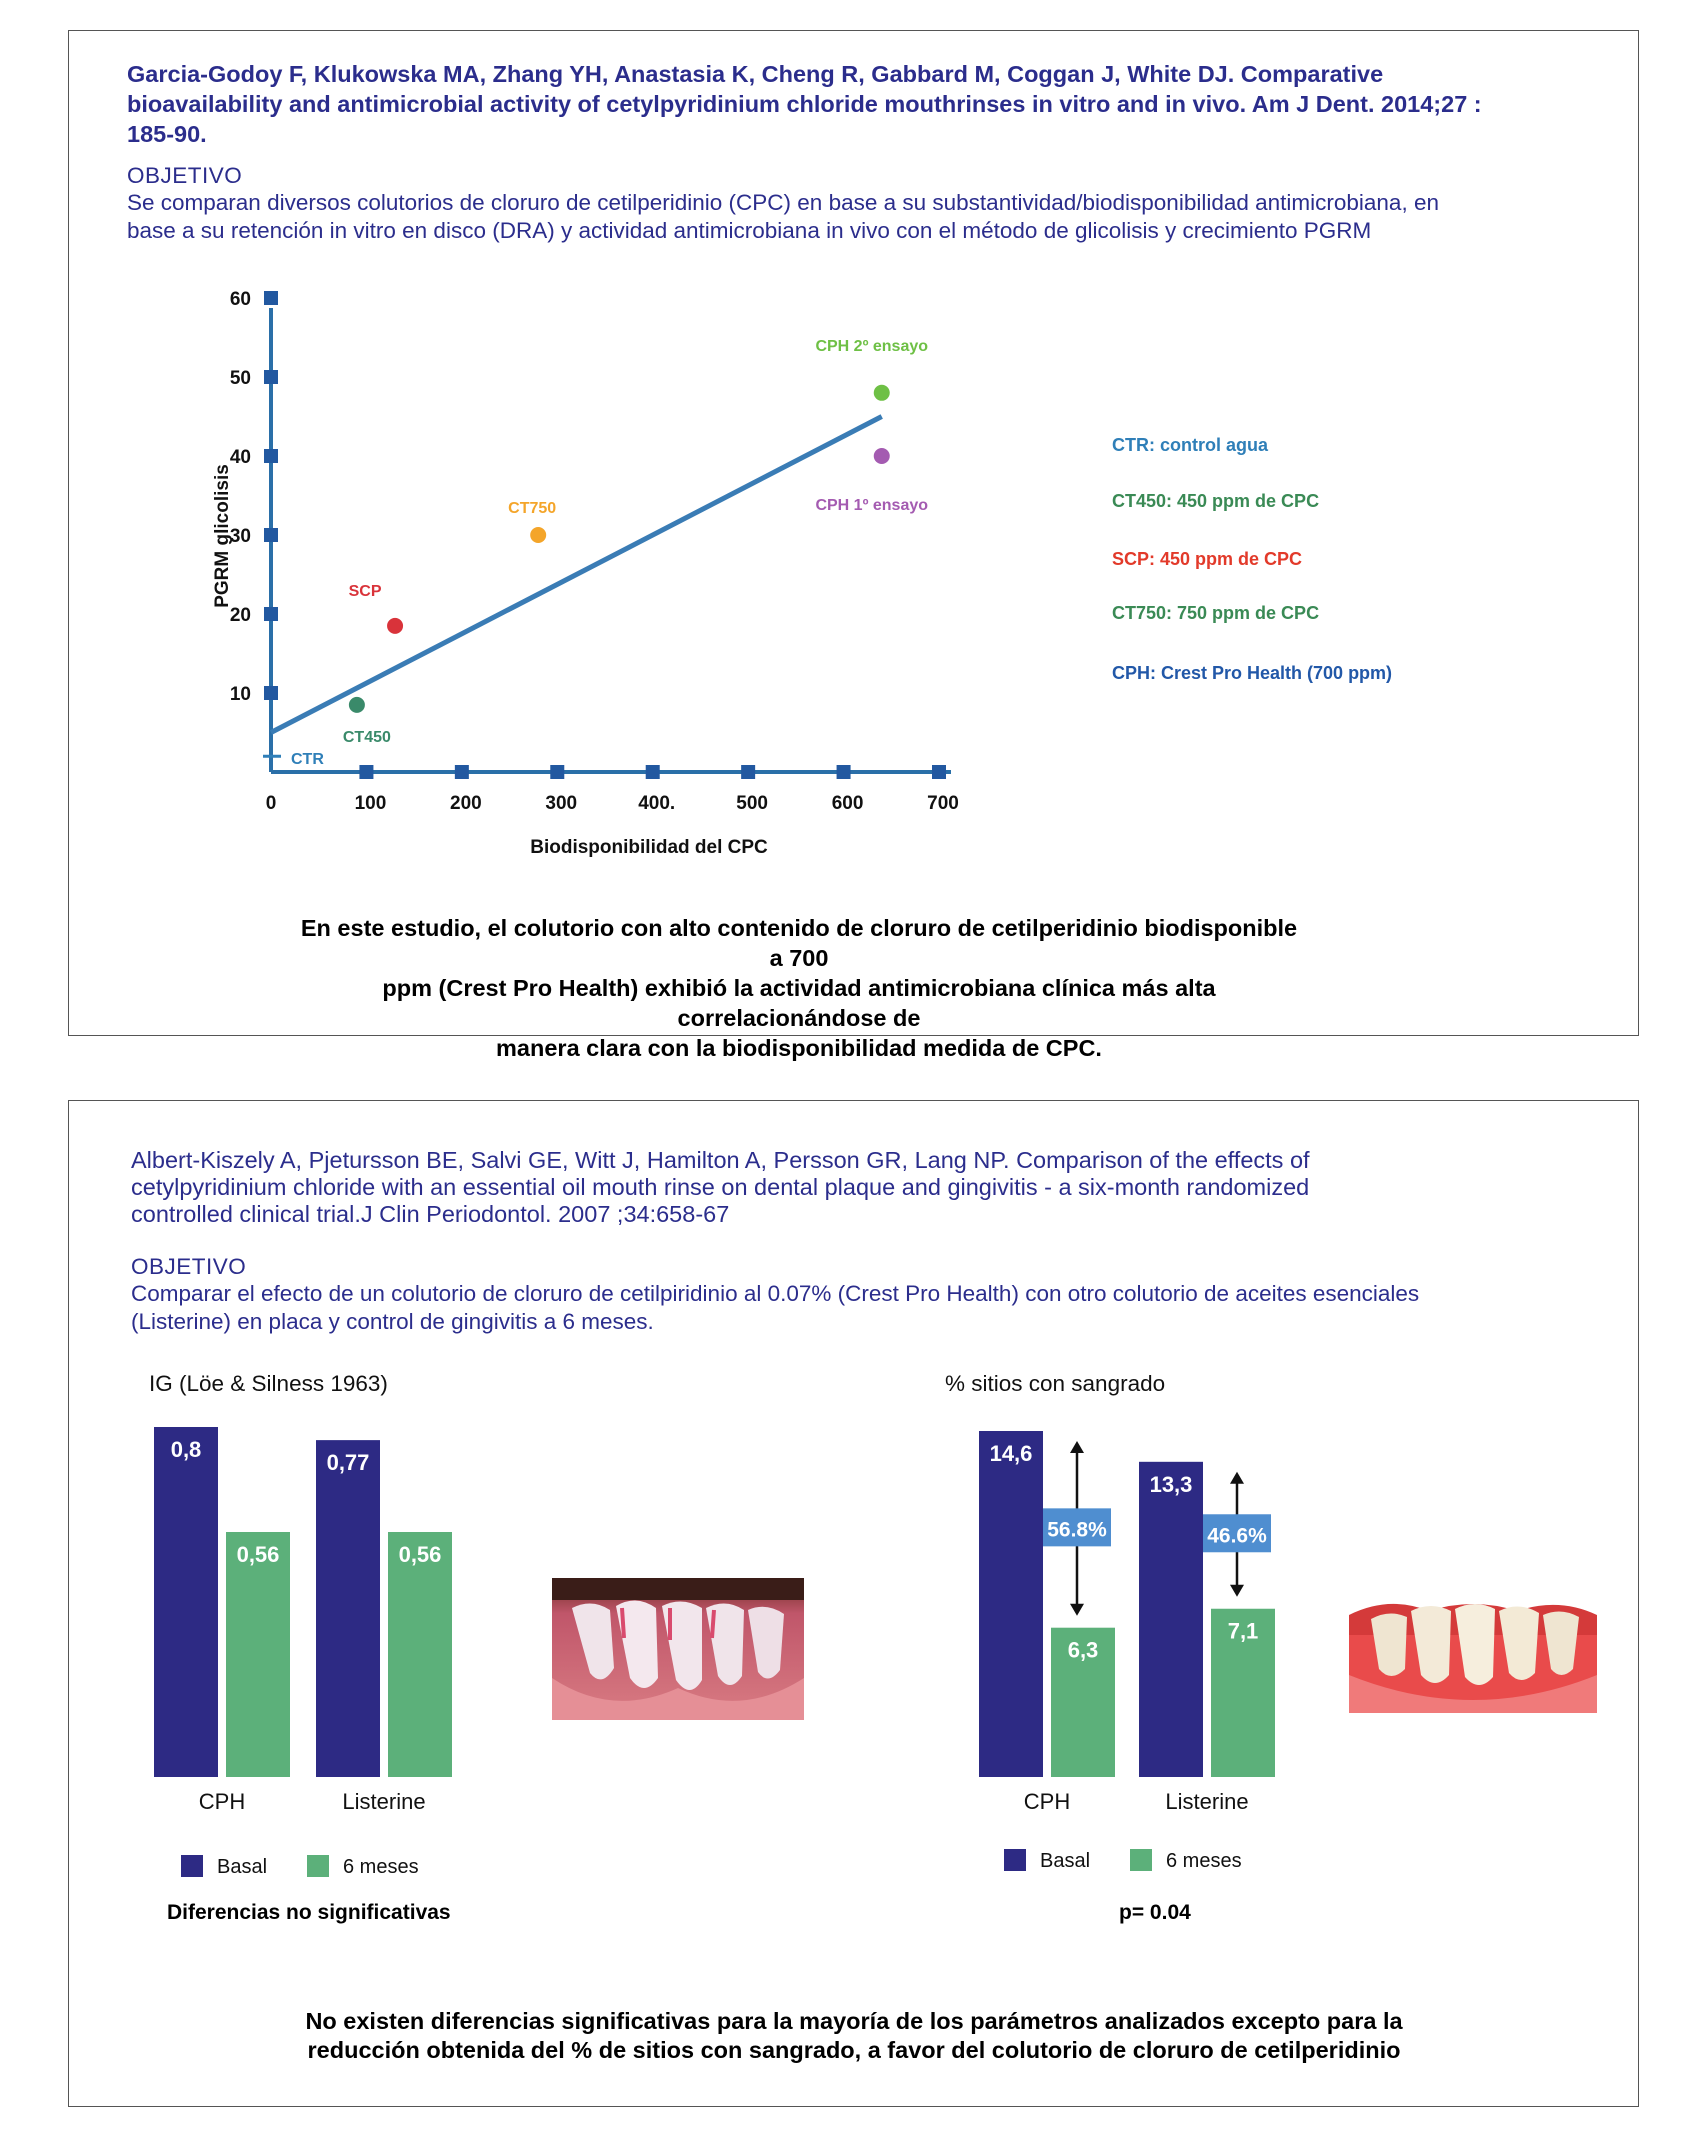  I want to click on x-tick-label: 600, so click(848, 803).